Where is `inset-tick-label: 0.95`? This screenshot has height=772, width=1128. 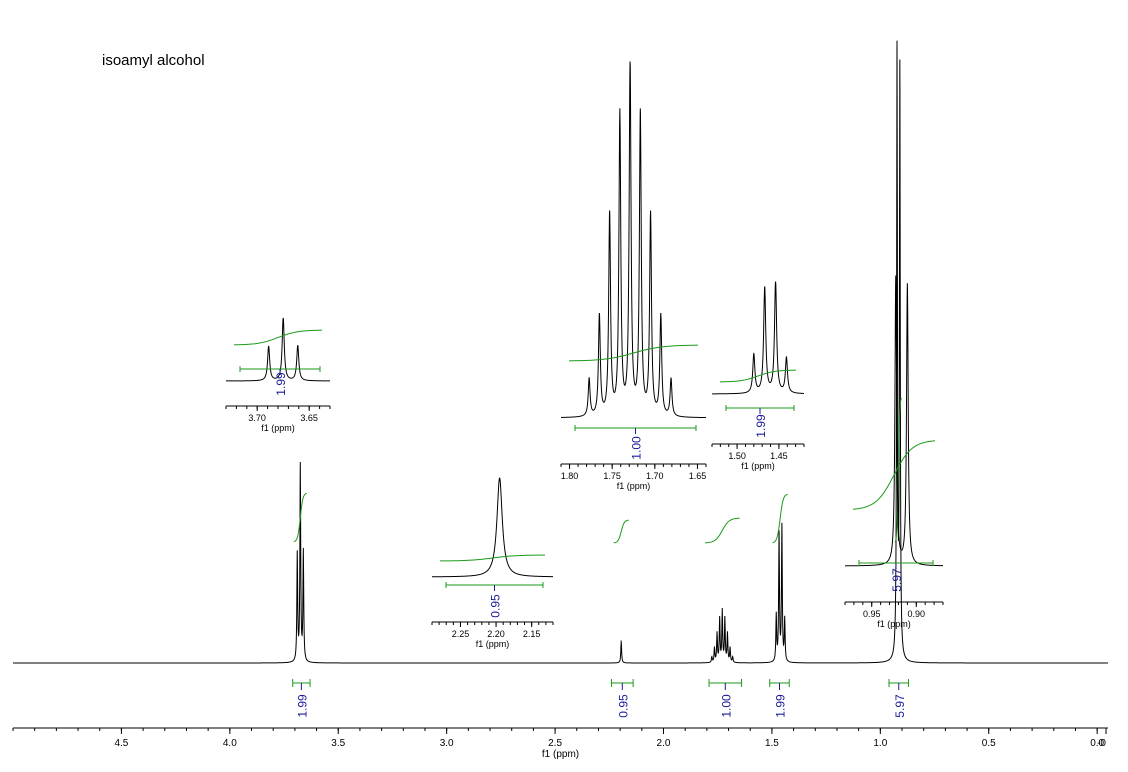
inset-tick-label: 0.95 is located at coordinates (872, 614).